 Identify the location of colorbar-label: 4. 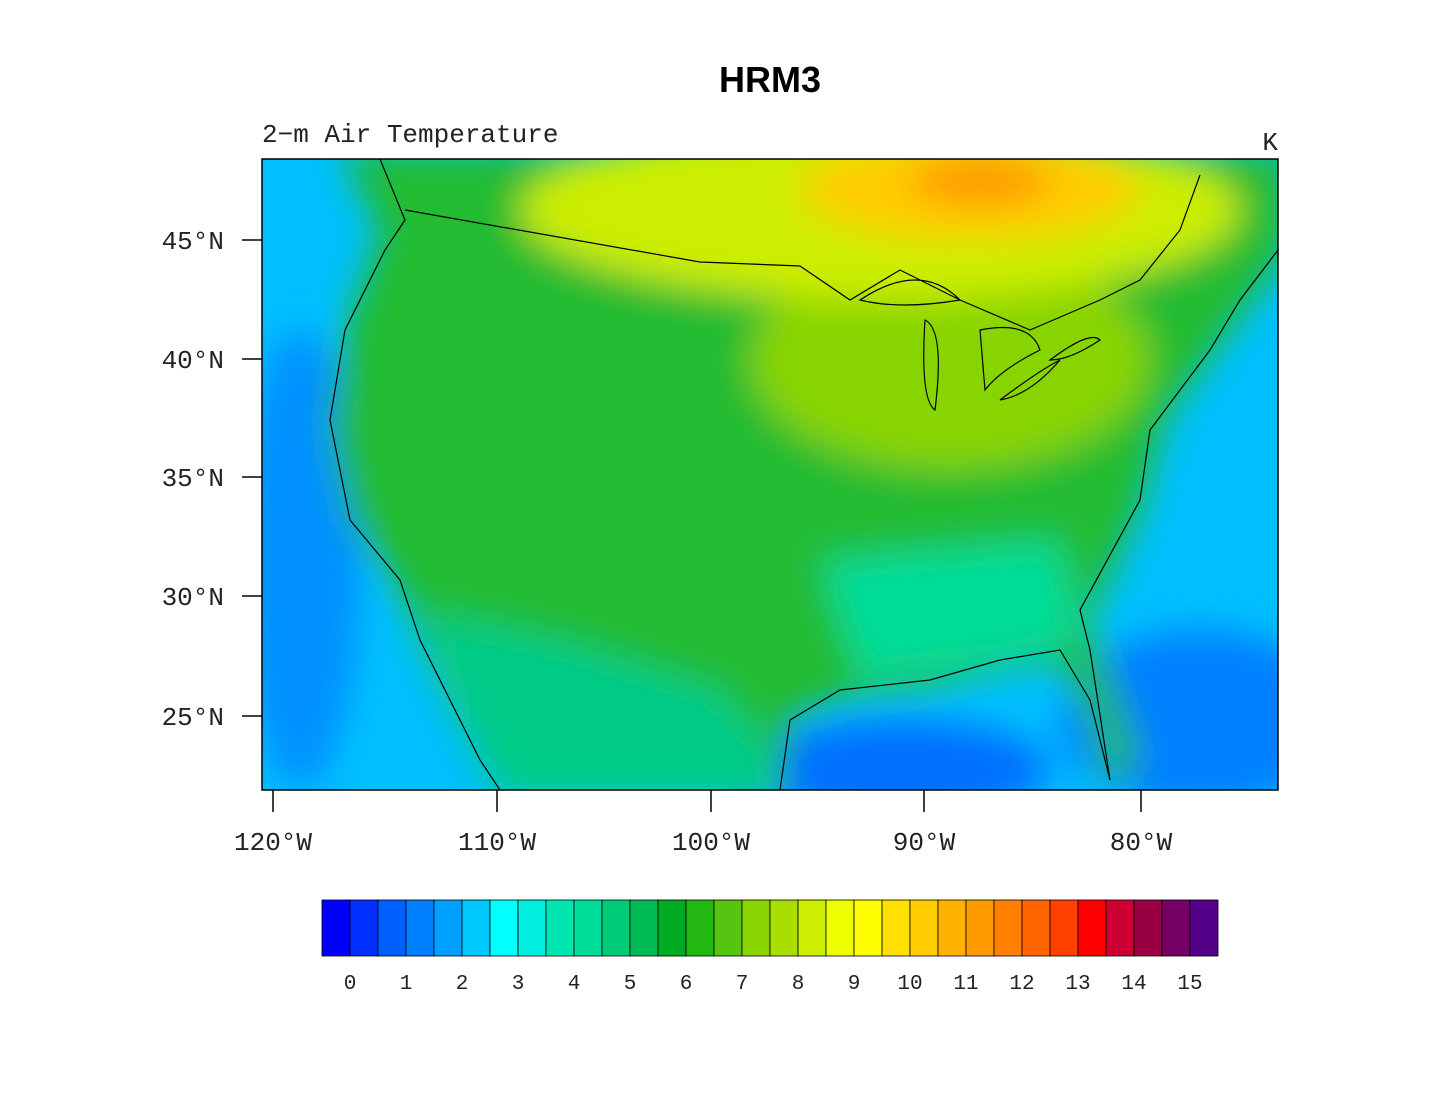
(574, 984).